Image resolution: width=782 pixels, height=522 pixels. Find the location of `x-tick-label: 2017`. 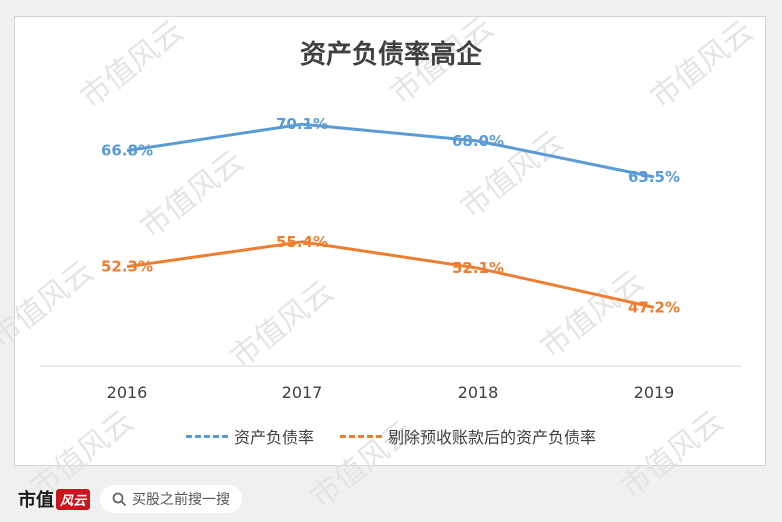

x-tick-label: 2017 is located at coordinates (302, 392).